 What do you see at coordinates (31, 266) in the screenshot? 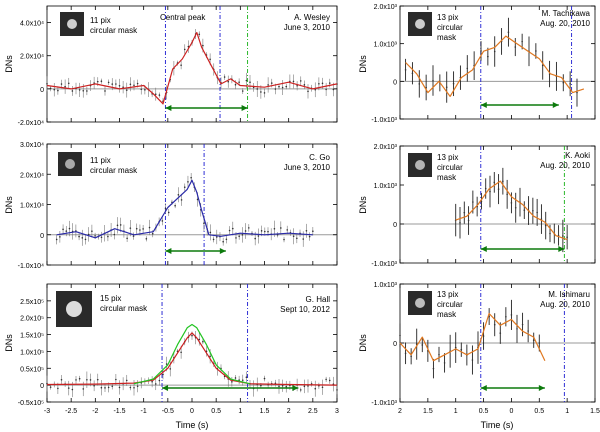
I see `y-tick-label: -1.0x10⁴` at bounding box center [31, 266].